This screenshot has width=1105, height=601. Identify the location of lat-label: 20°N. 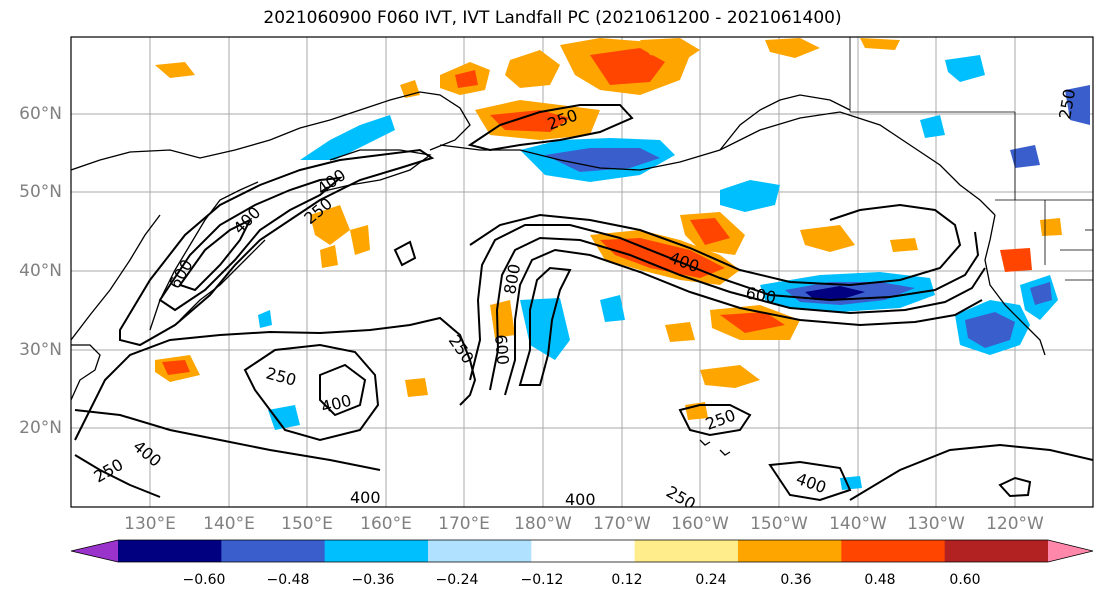
(40, 428).